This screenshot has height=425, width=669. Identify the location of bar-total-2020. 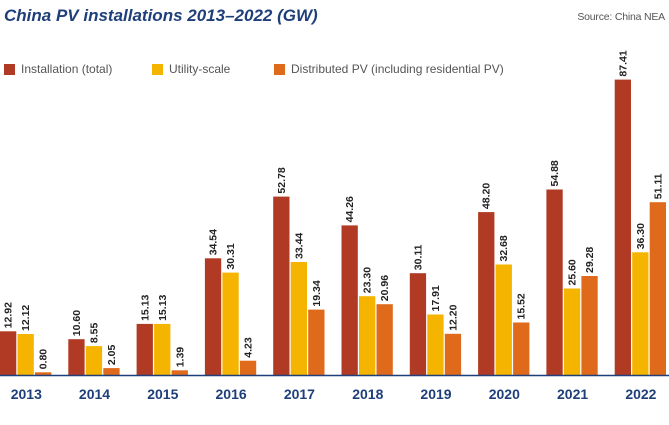
(486, 293).